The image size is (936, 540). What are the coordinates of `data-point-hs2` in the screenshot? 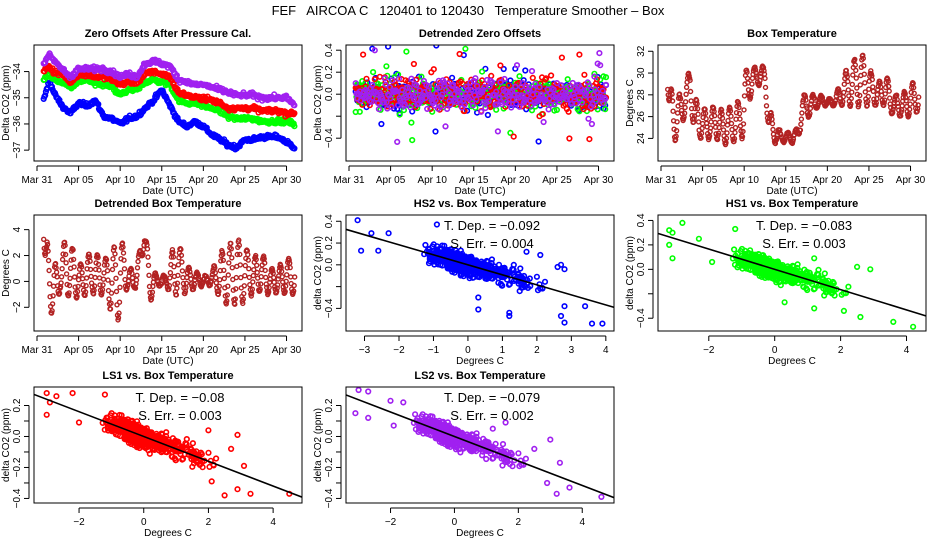 It's located at (510, 80).